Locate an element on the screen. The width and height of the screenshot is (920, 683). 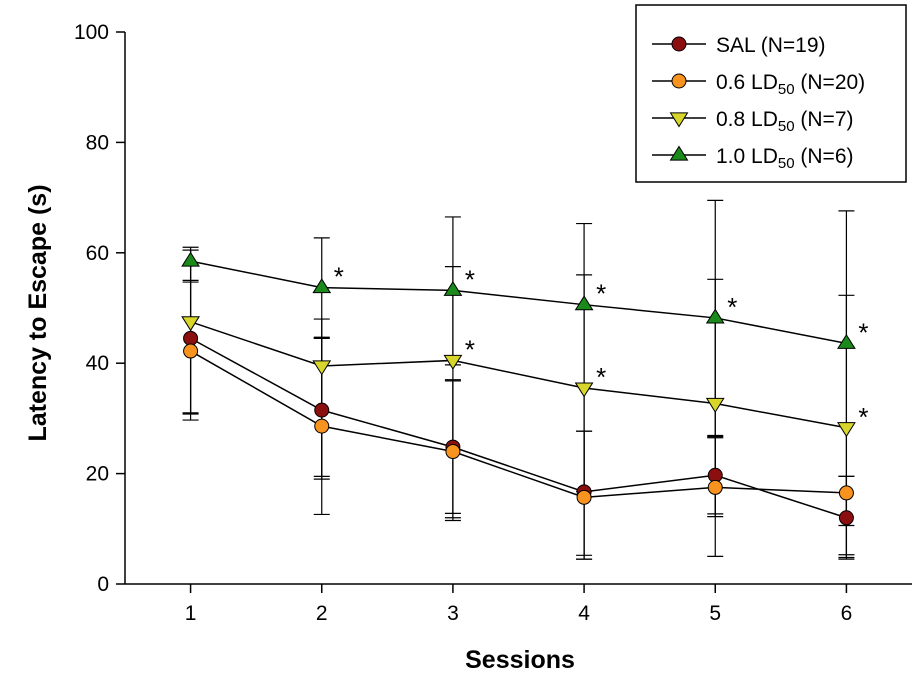
y-tick-label: 100 is located at coordinates (91, 32).